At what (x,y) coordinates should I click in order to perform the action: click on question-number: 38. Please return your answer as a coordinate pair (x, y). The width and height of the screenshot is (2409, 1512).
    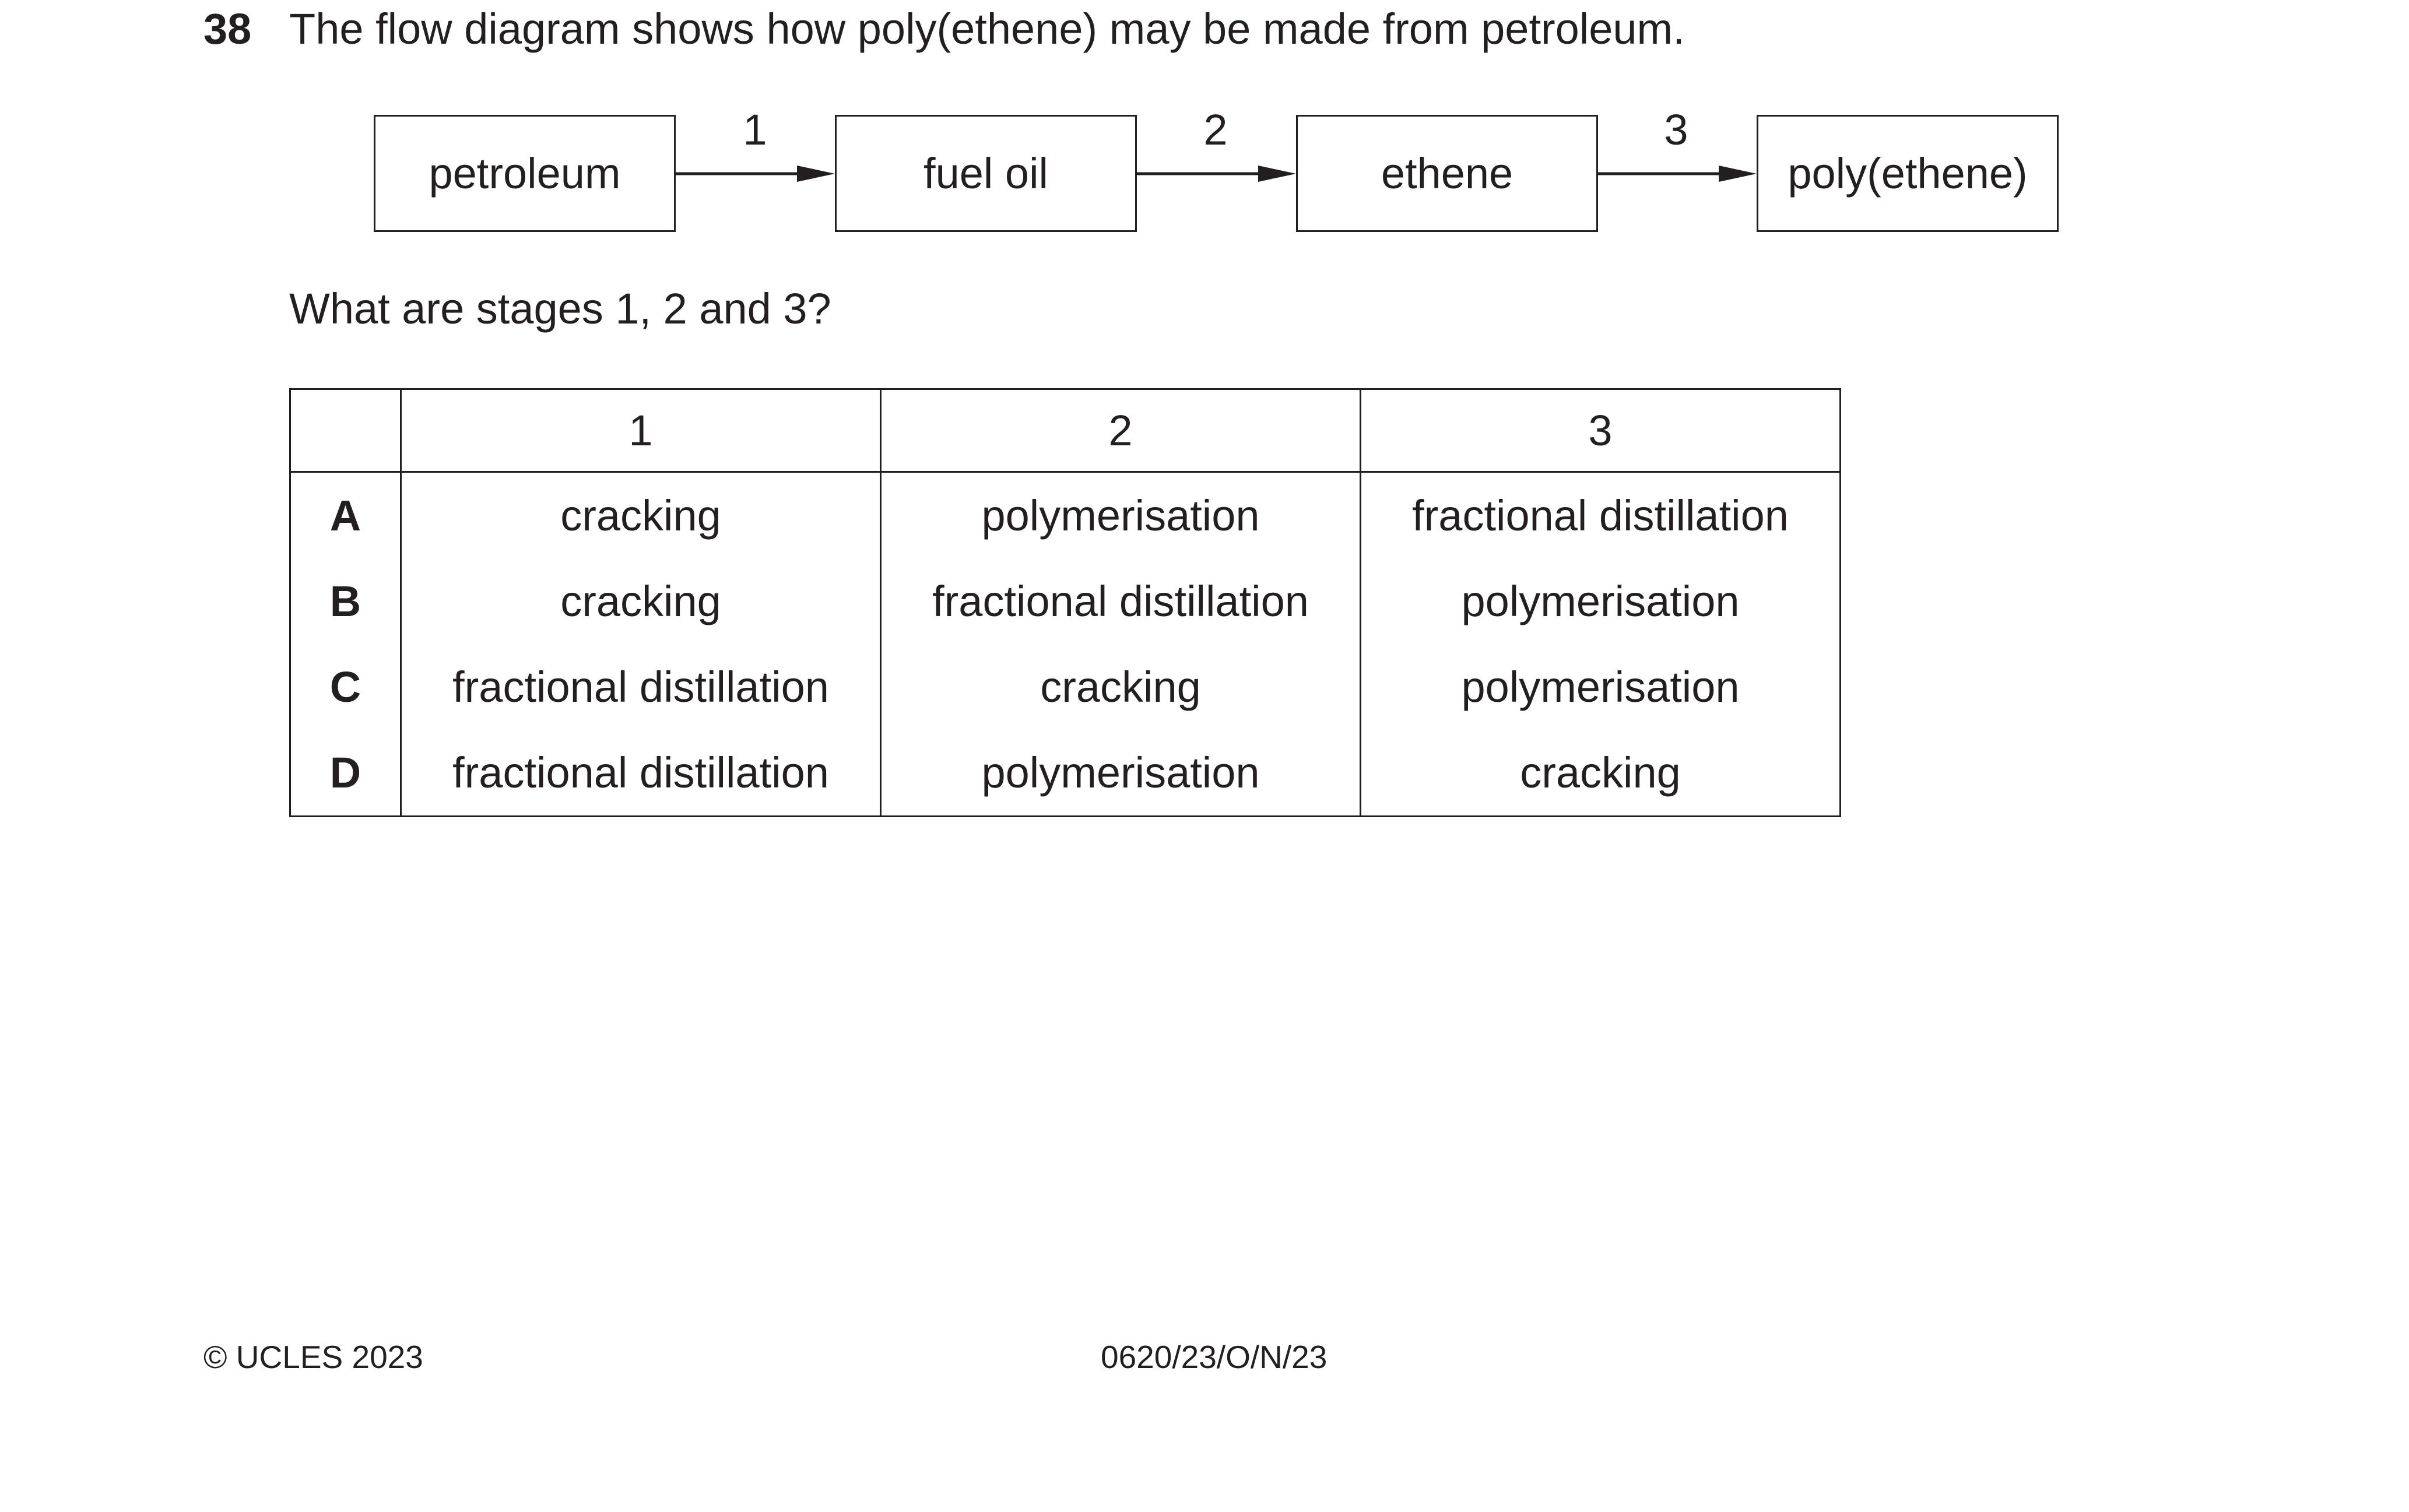
    Looking at the image, I should click on (227, 29).